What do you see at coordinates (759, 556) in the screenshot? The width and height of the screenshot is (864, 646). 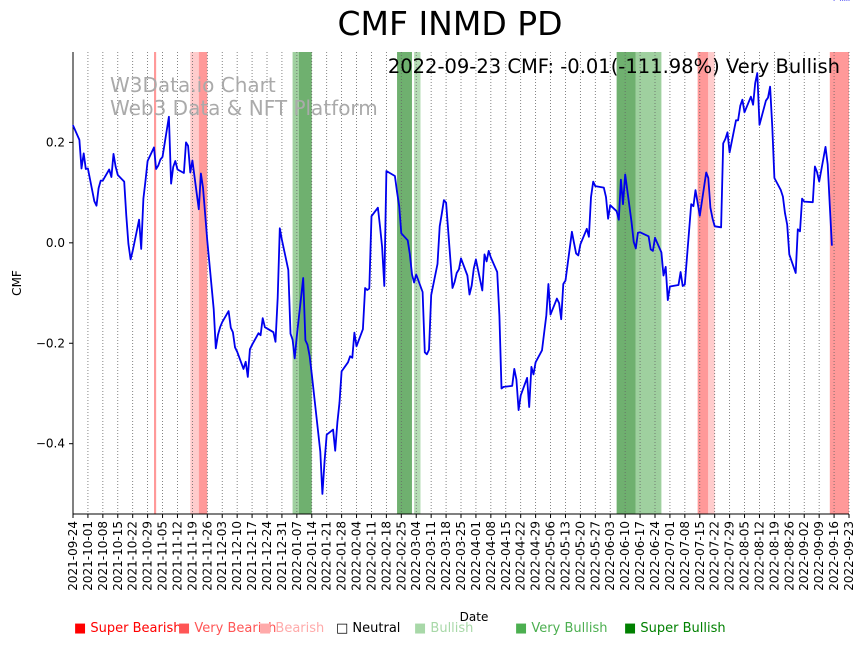 I see `x-tick-label: 2022-08-12` at bounding box center [759, 556].